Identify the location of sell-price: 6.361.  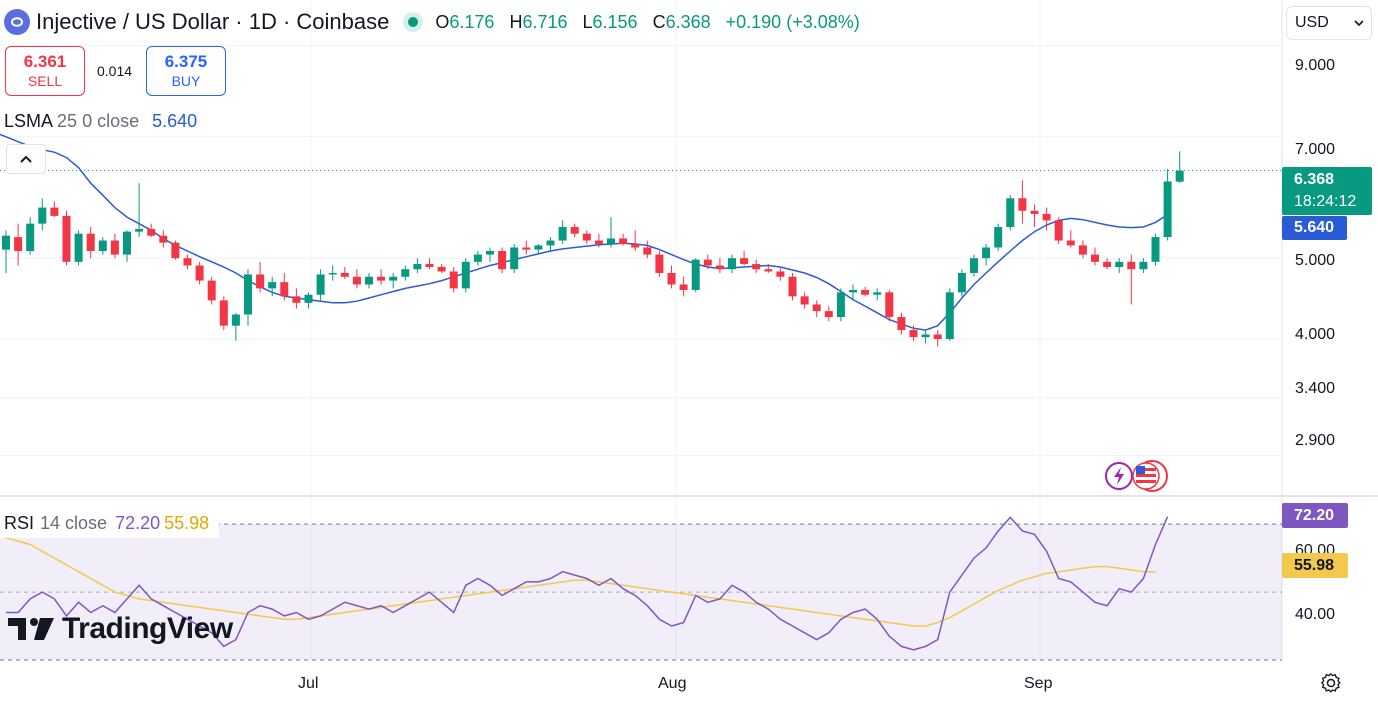
(45, 61).